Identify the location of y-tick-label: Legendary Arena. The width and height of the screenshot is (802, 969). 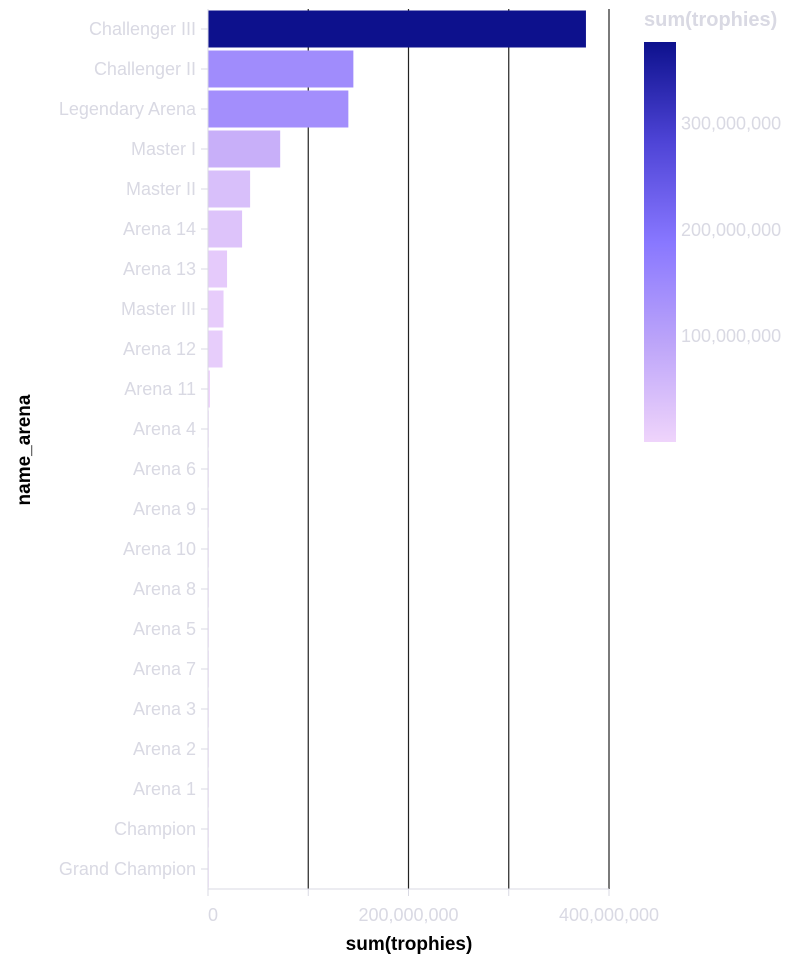
(128, 109).